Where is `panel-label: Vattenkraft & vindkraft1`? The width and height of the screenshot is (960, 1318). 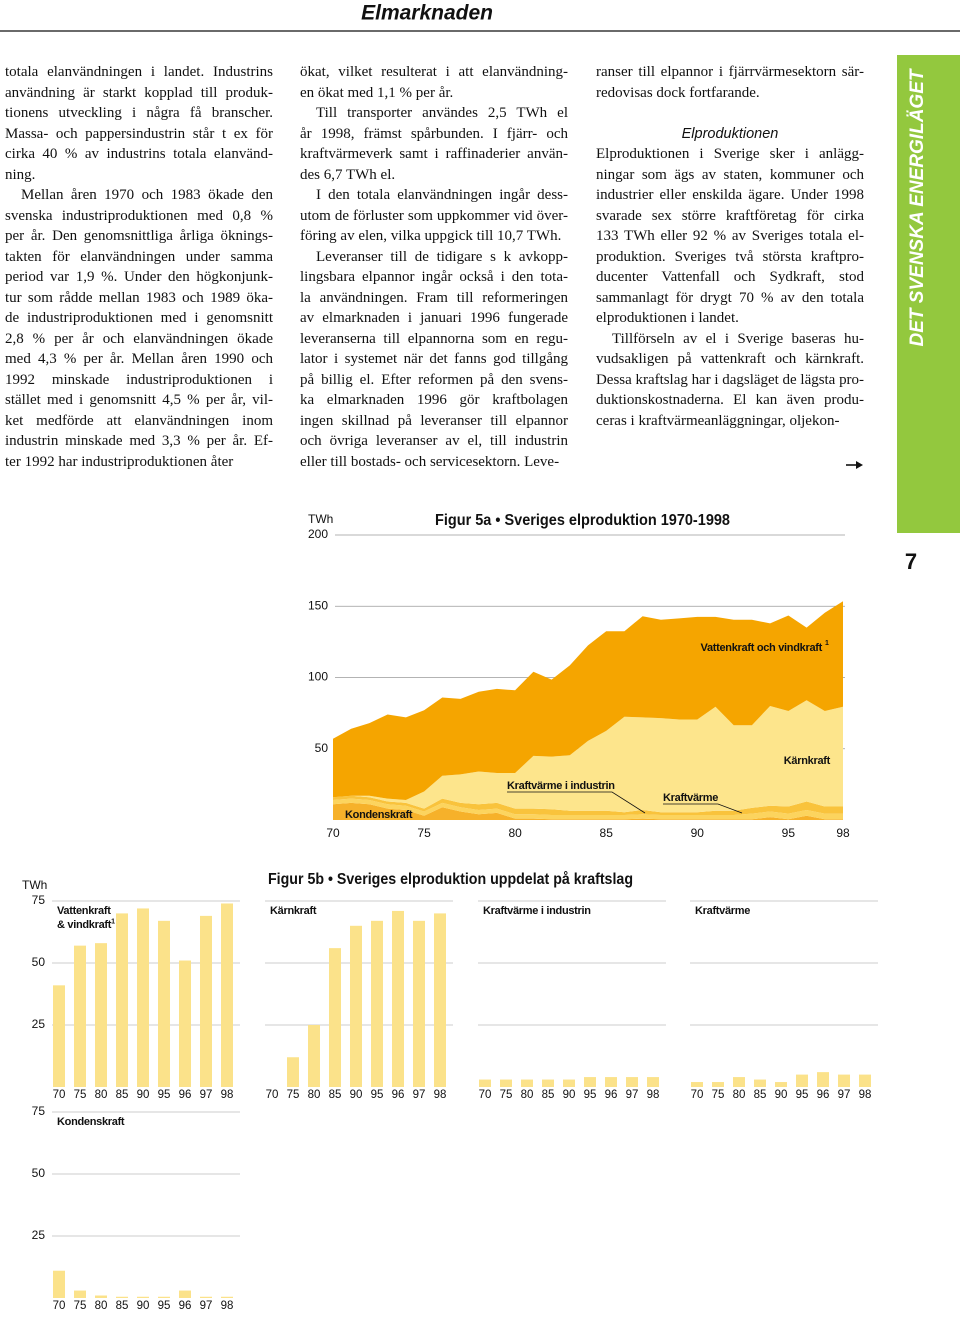 panel-label: Vattenkraft & vindkraft1 is located at coordinates (87, 918).